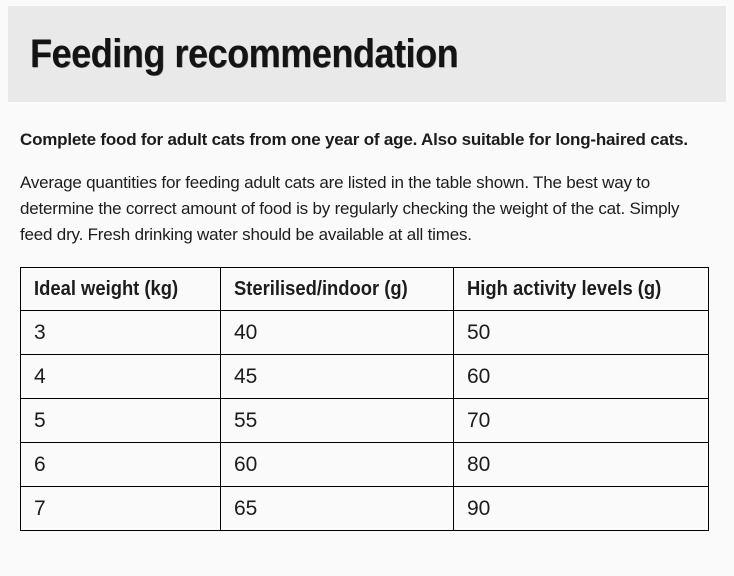  I want to click on table-row: 5 55 70, so click(364, 420).